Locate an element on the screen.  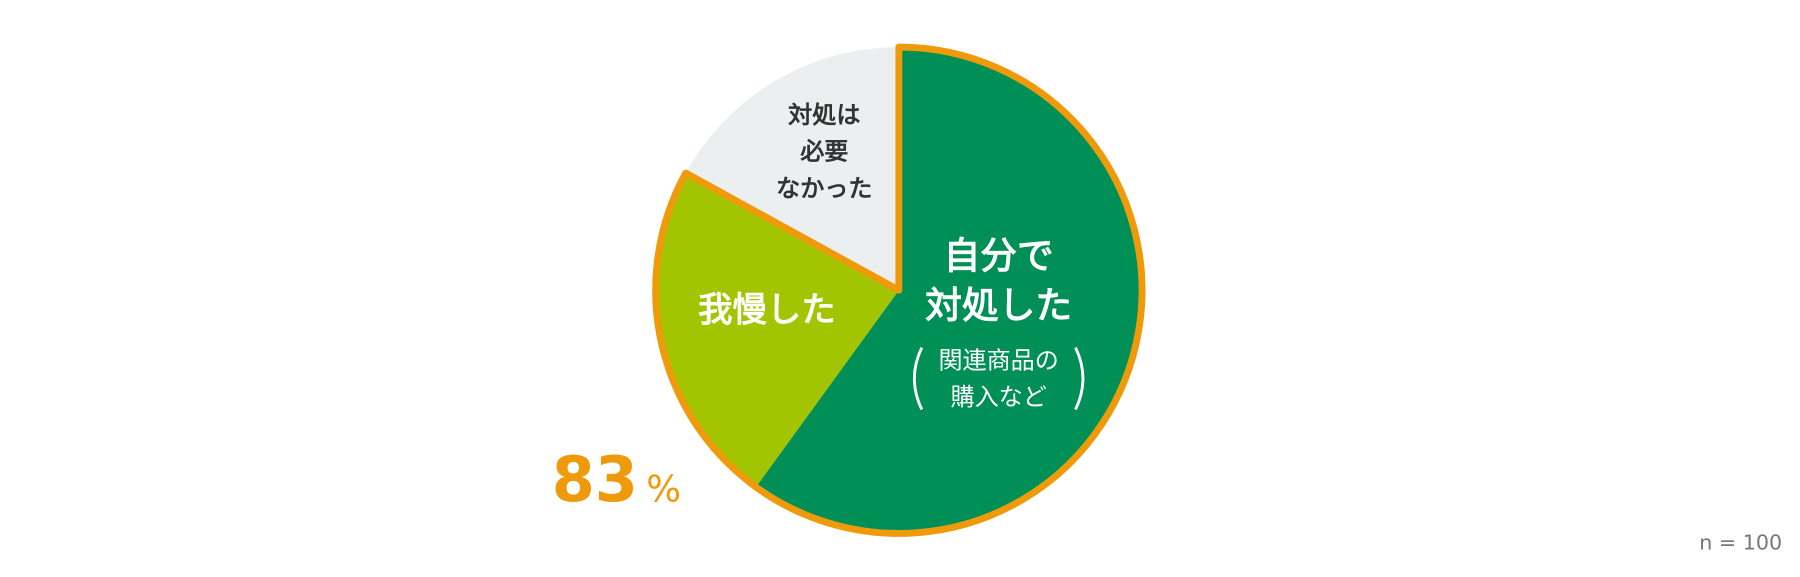
slice-label: なかった is located at coordinates (824, 188).